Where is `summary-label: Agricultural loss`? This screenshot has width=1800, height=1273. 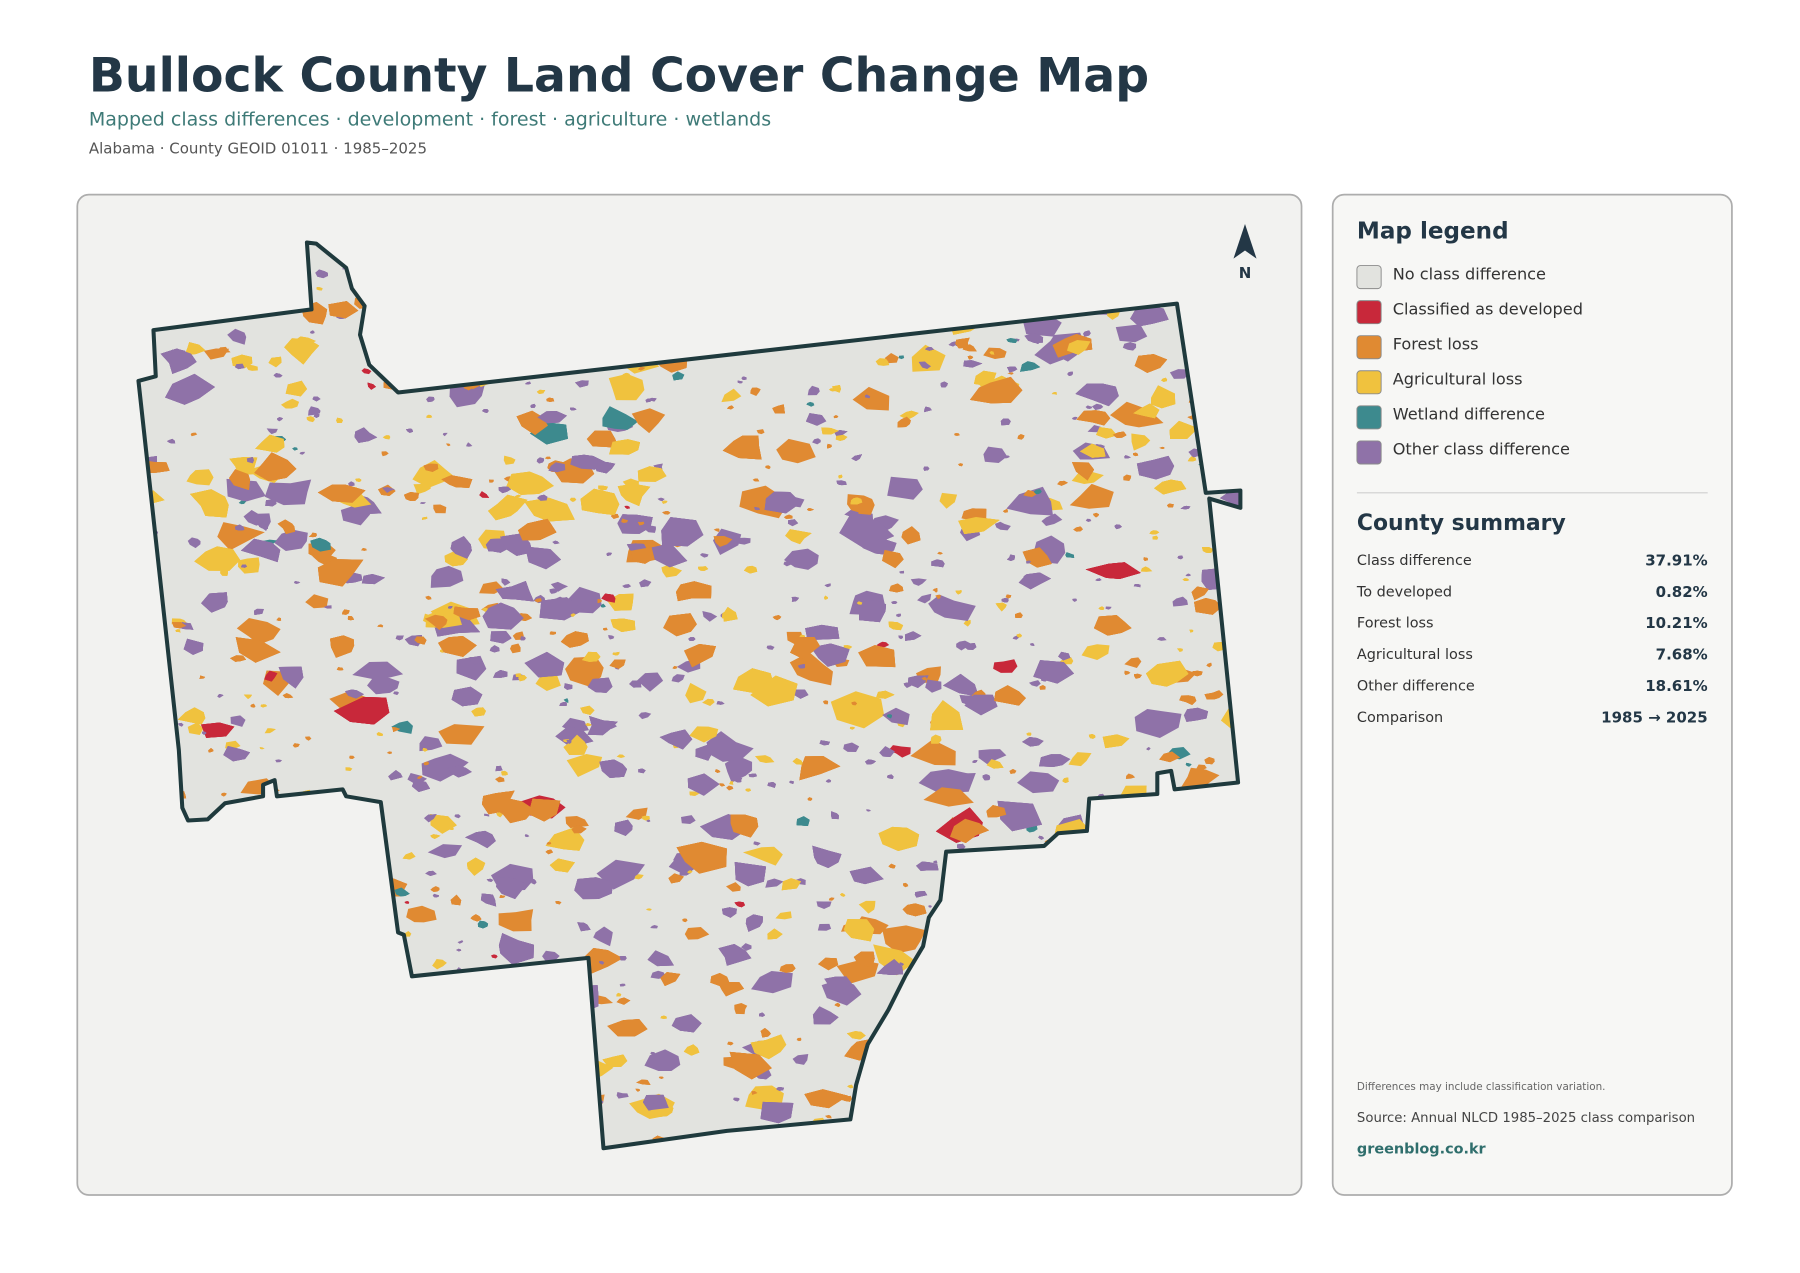
summary-label: Agricultural loss is located at coordinates (1415, 655).